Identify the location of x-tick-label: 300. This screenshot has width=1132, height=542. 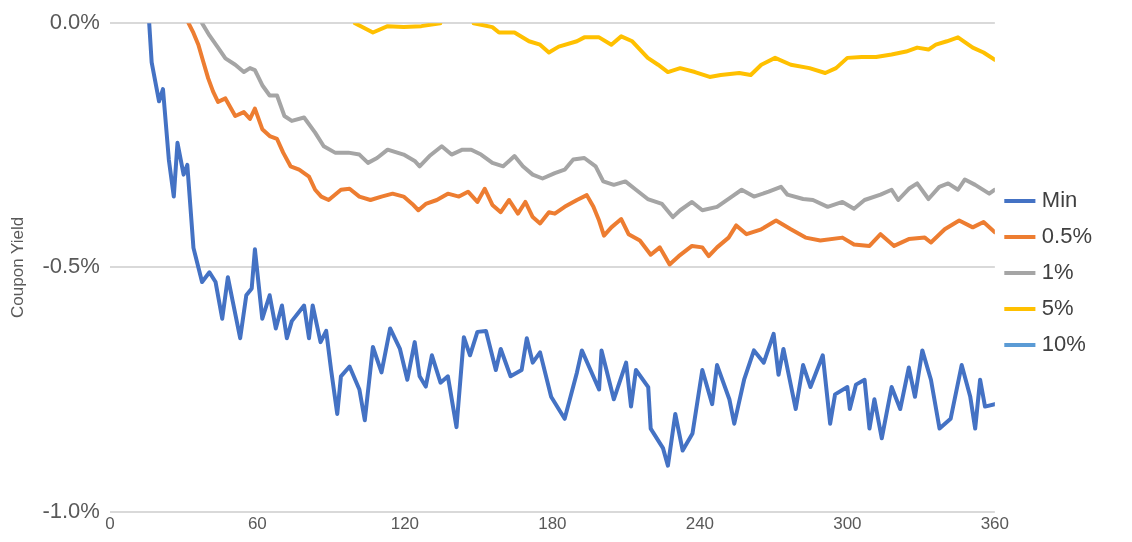
(847, 524).